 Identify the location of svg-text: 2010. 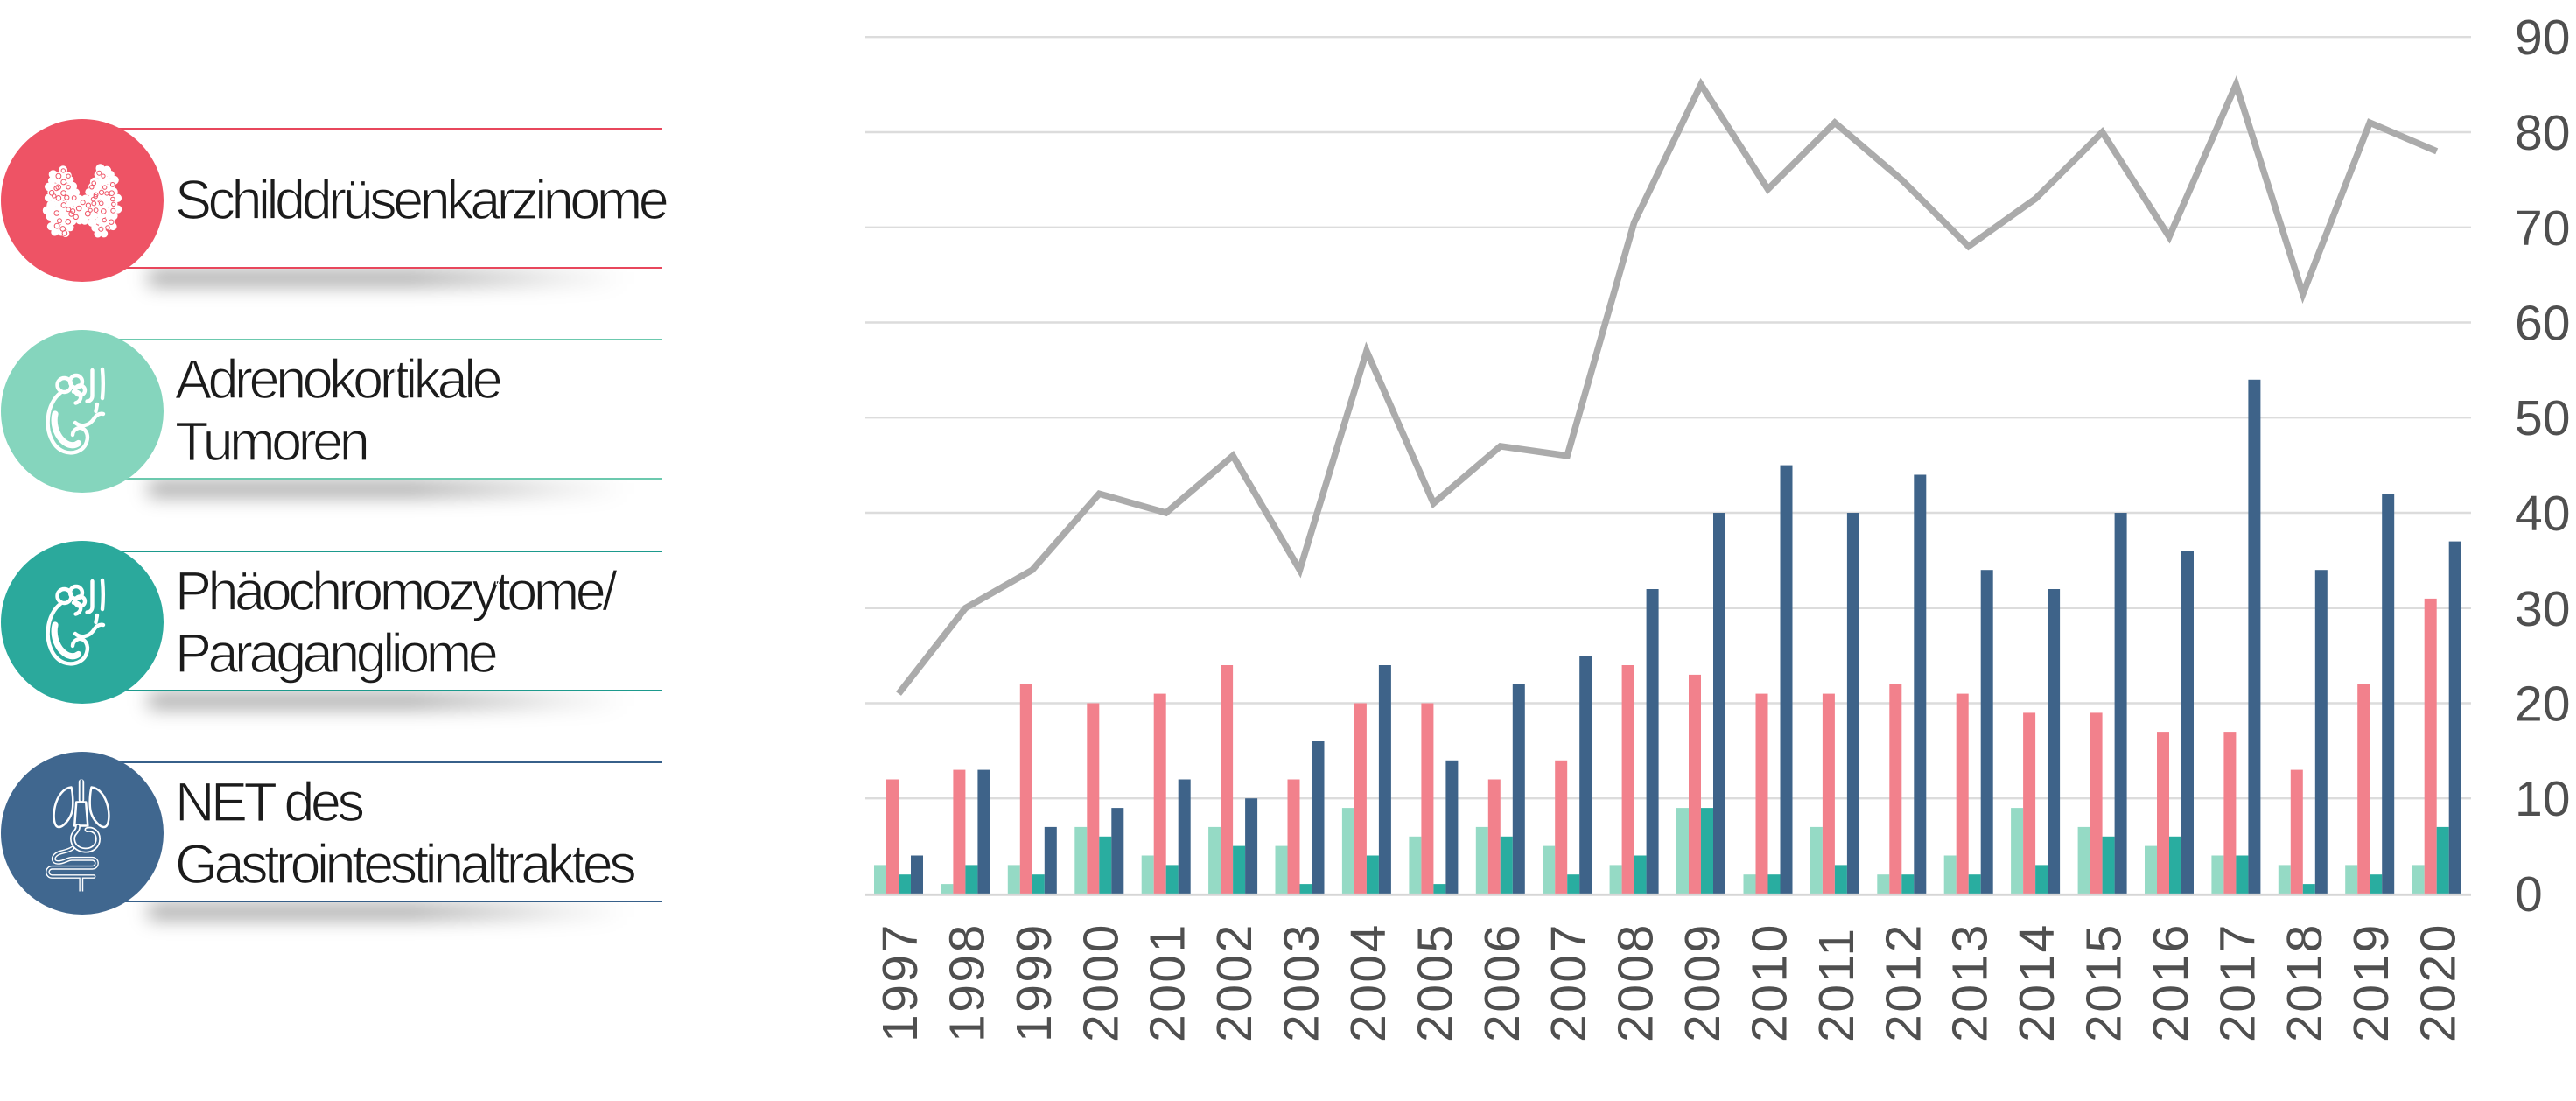
(1770, 982).